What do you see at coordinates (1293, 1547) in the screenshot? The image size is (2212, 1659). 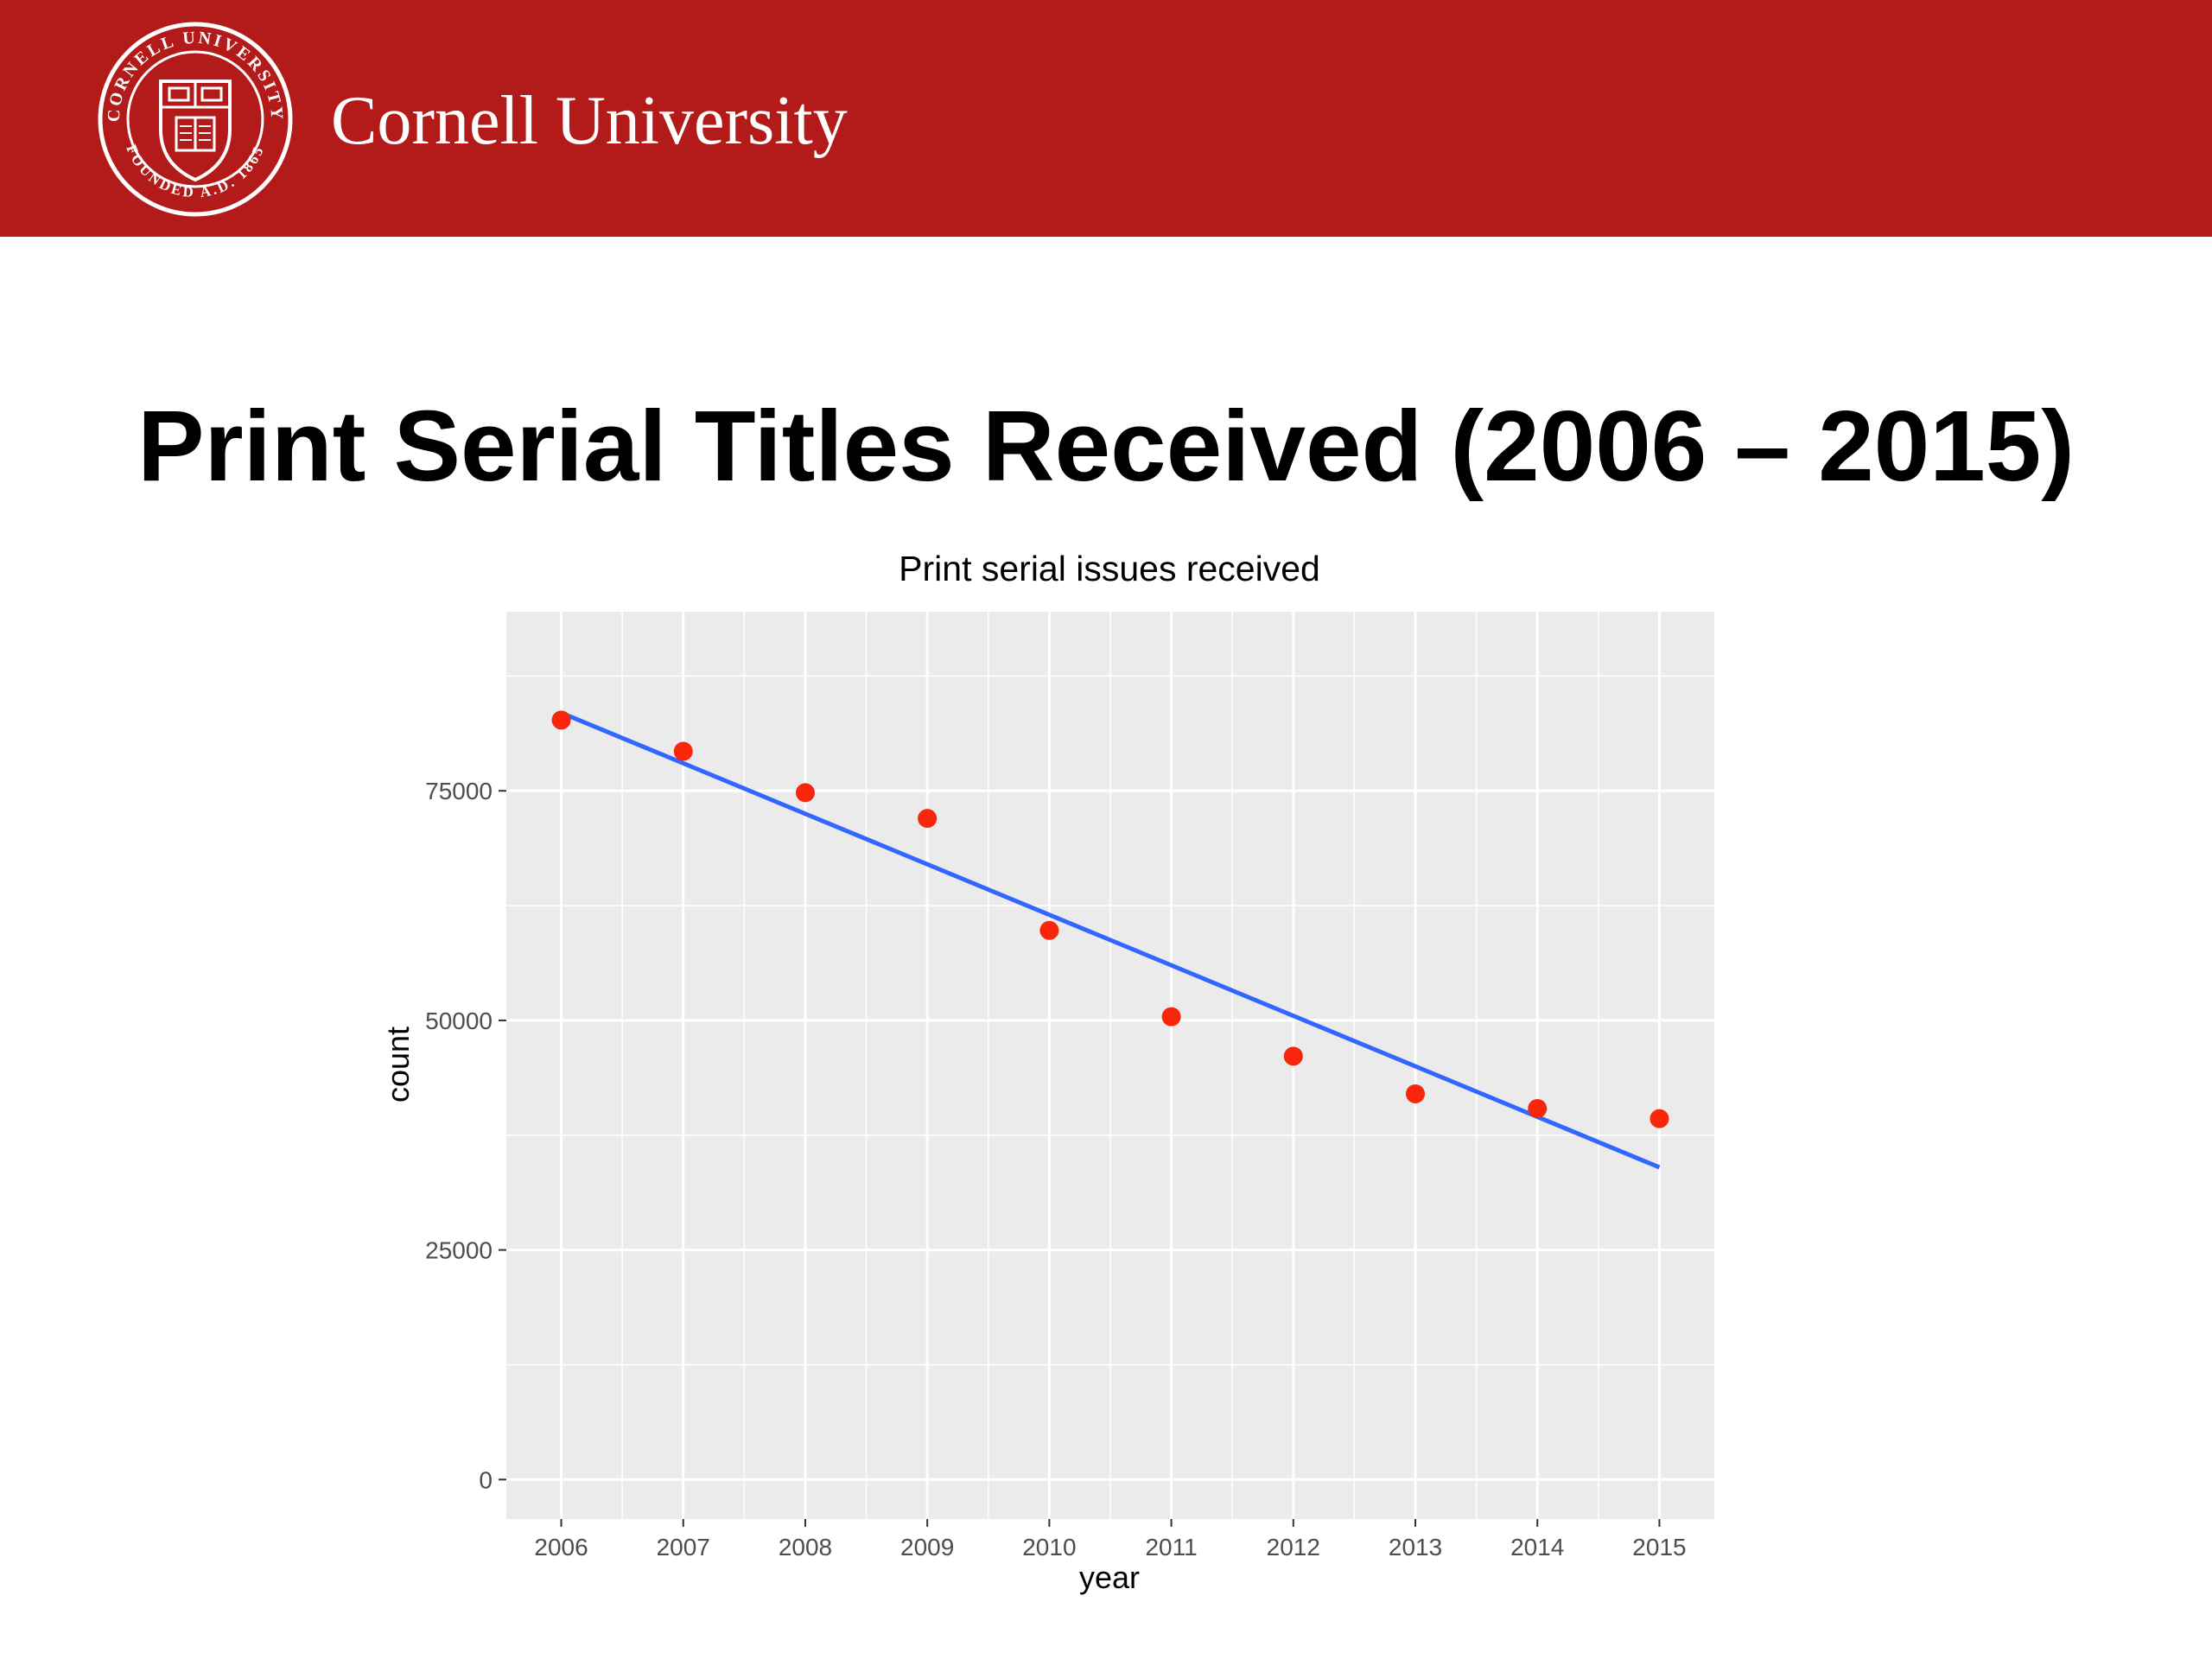 I see `x-tick-label: 2012` at bounding box center [1293, 1547].